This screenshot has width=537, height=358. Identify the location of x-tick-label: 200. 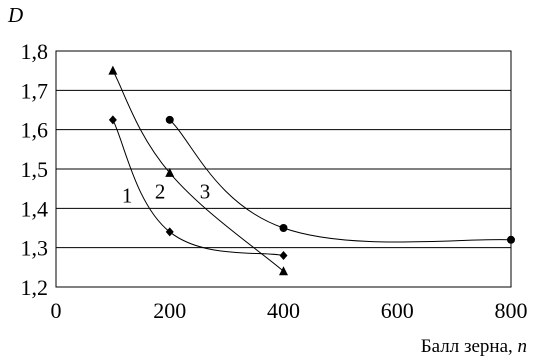
(169, 310).